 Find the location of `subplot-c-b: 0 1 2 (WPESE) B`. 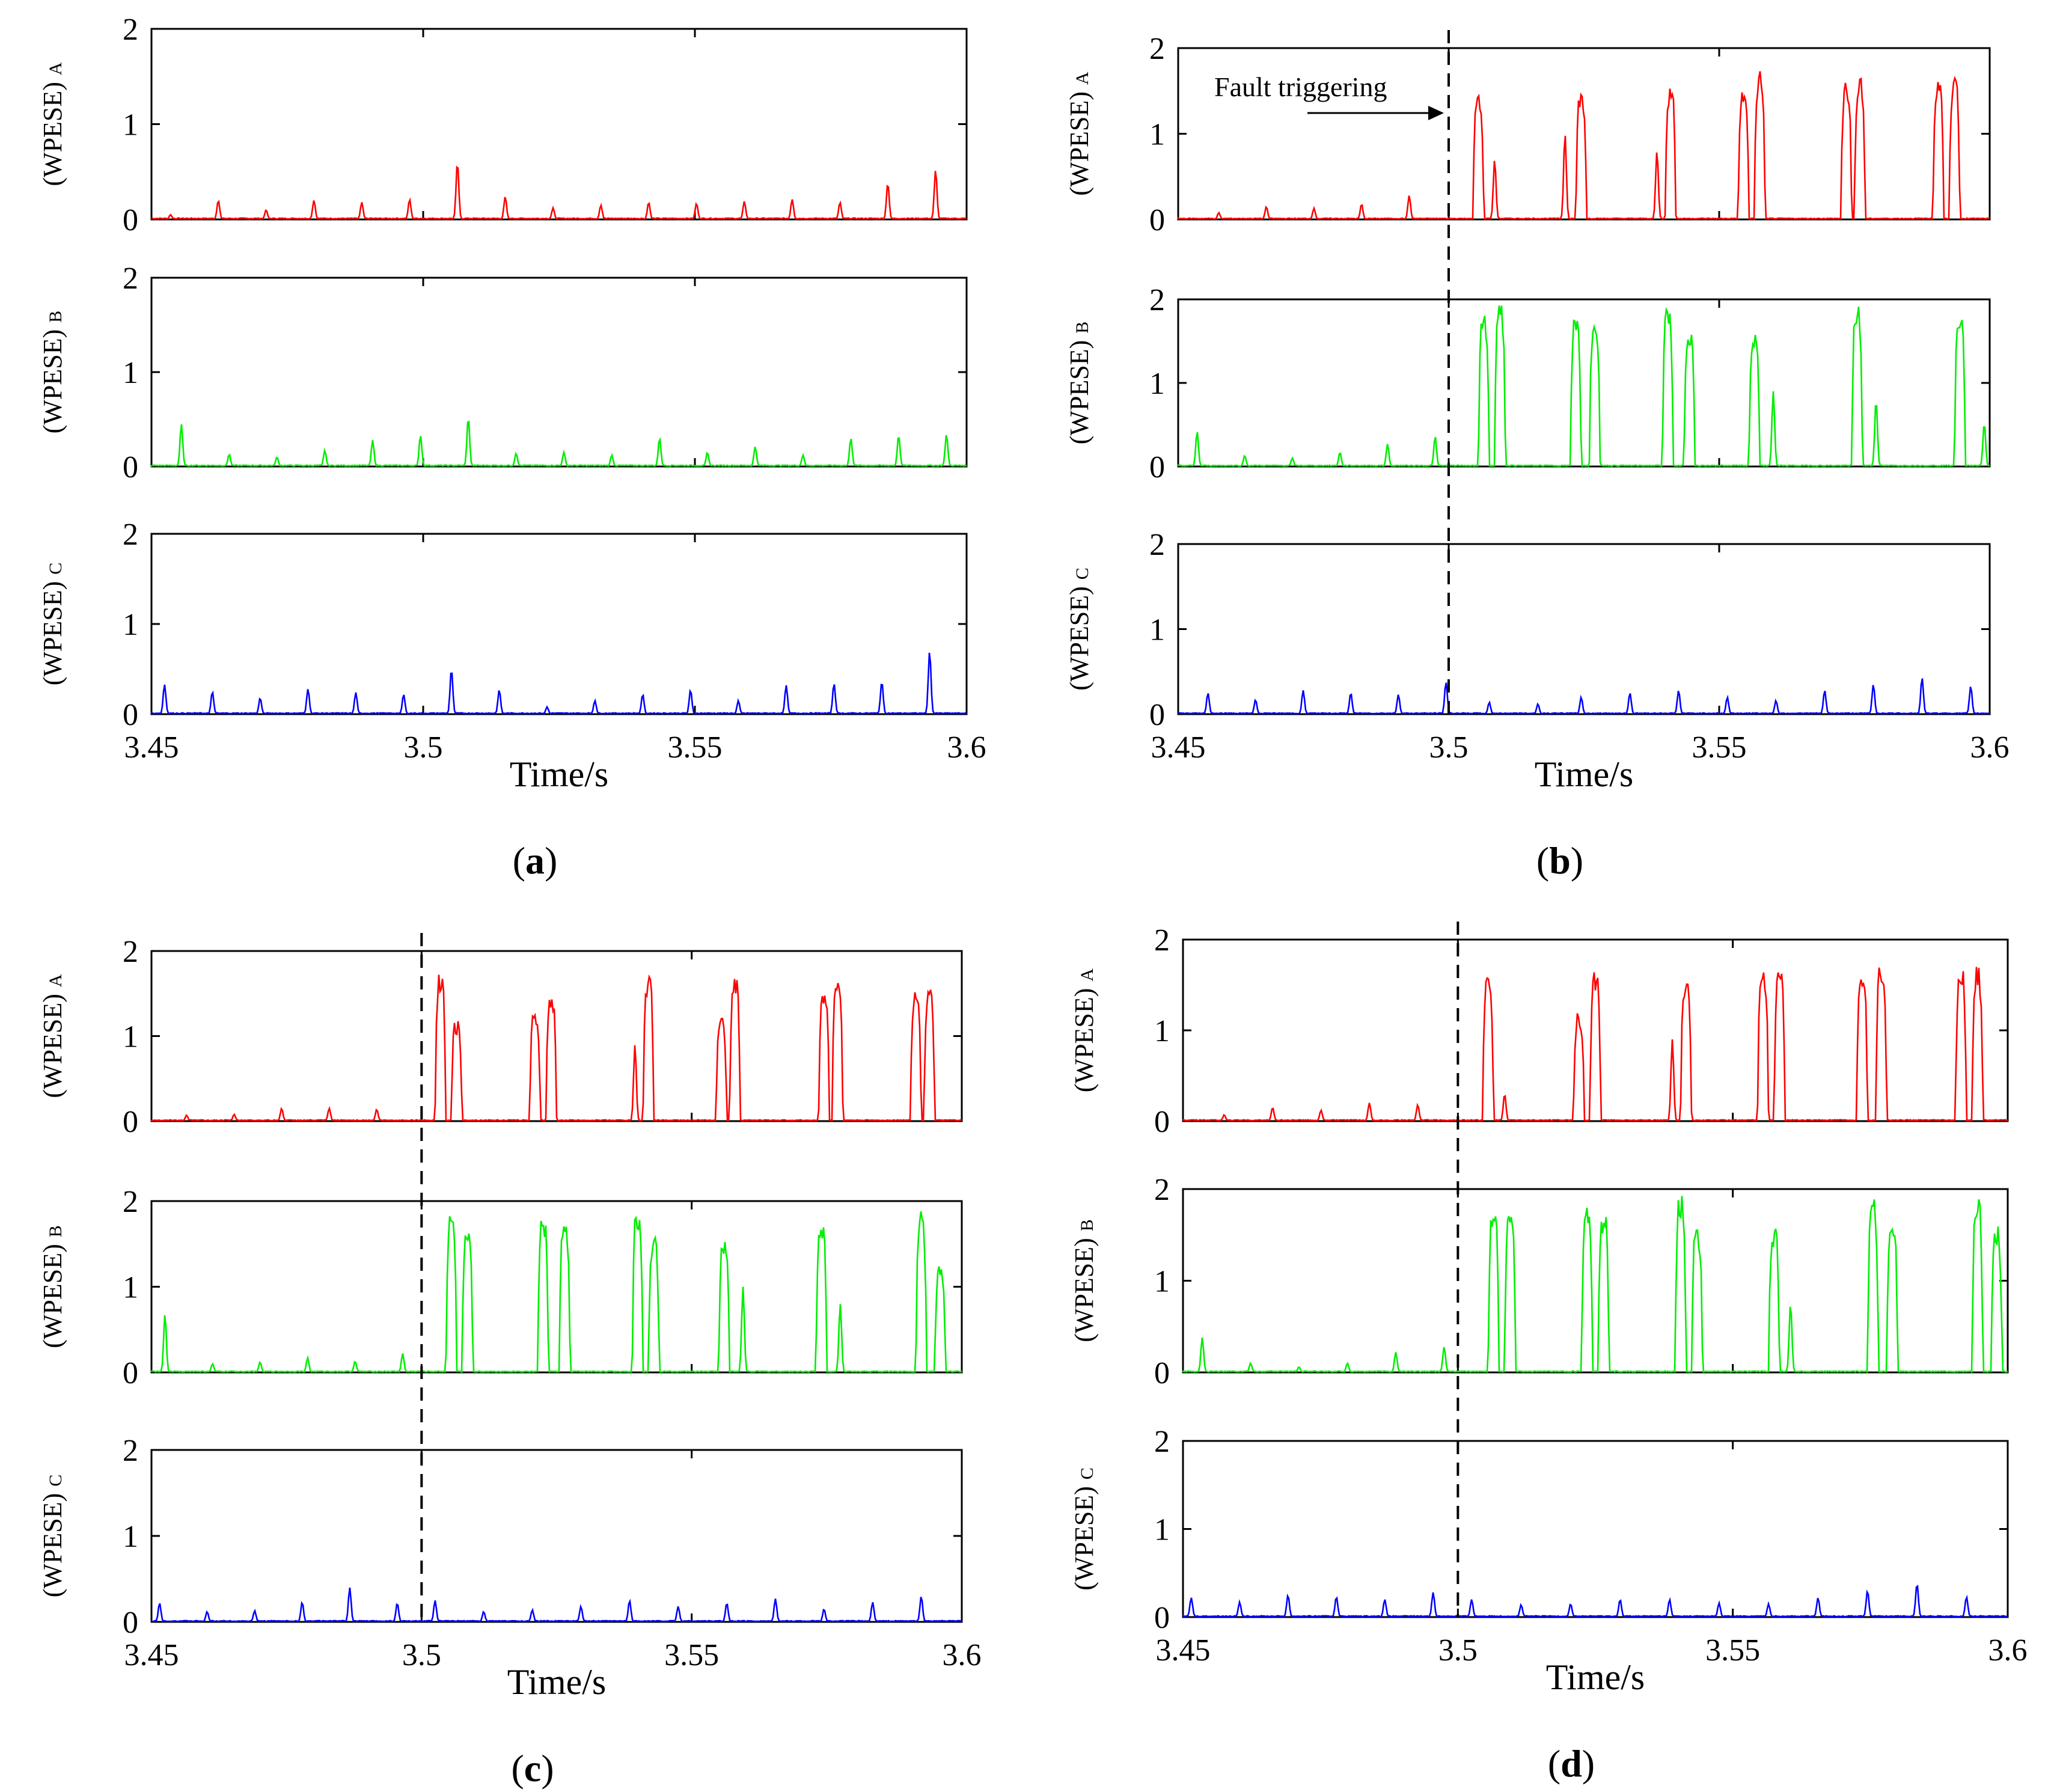

subplot-c-b: 0 1 2 (WPESE) B is located at coordinates (500, 1287).